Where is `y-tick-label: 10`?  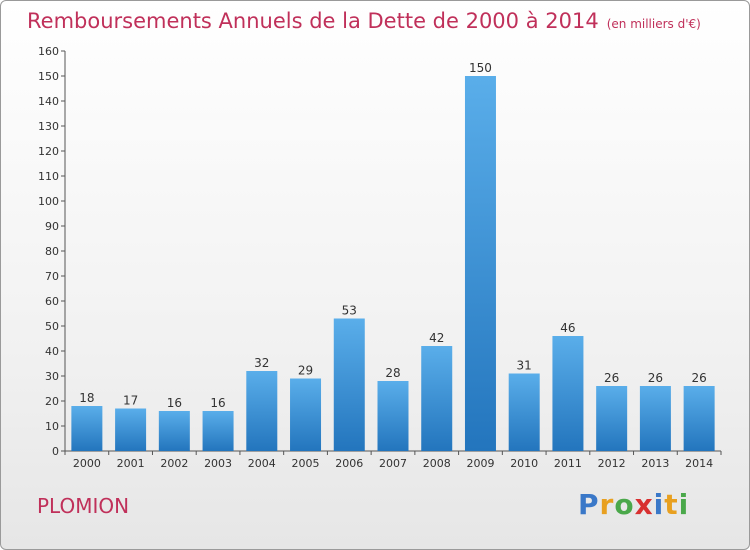
y-tick-label: 10 is located at coordinates (52, 426).